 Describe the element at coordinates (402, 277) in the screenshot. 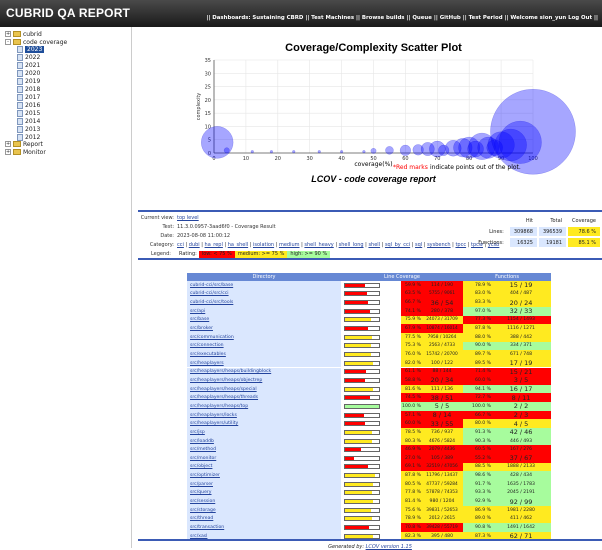

I see `line-coverage-header: Line Coverage` at that location.